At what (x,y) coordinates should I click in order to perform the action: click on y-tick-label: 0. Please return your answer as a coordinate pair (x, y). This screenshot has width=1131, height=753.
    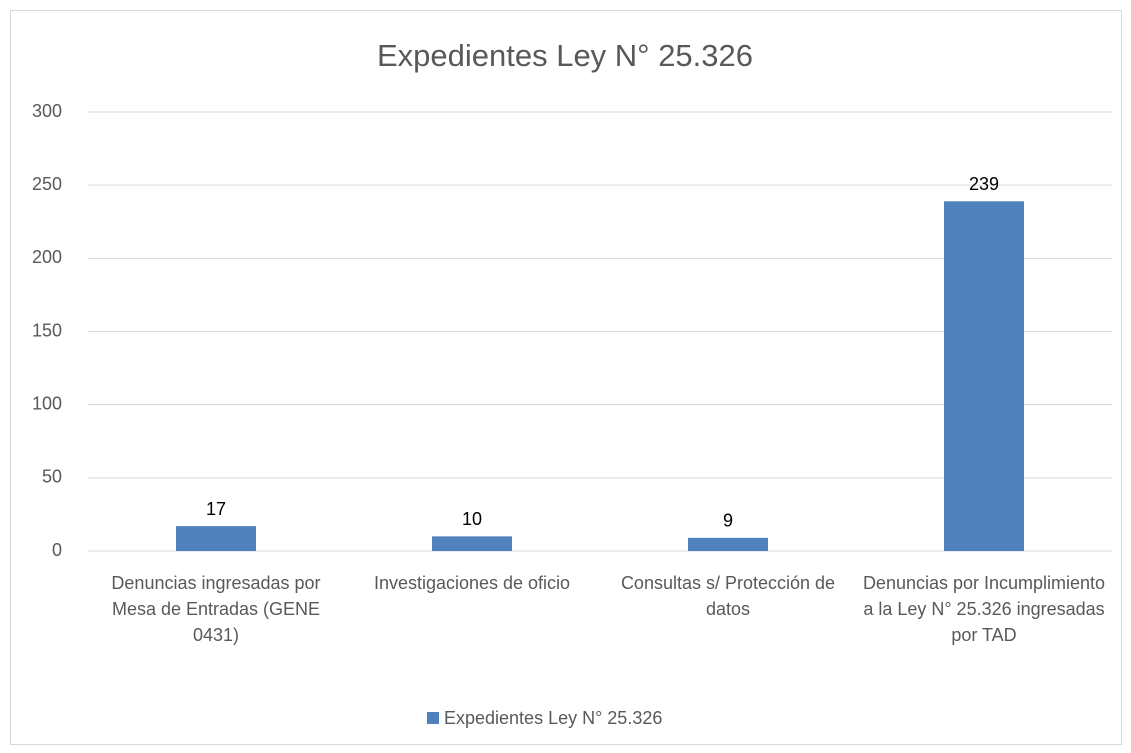
    Looking at the image, I should click on (57, 550).